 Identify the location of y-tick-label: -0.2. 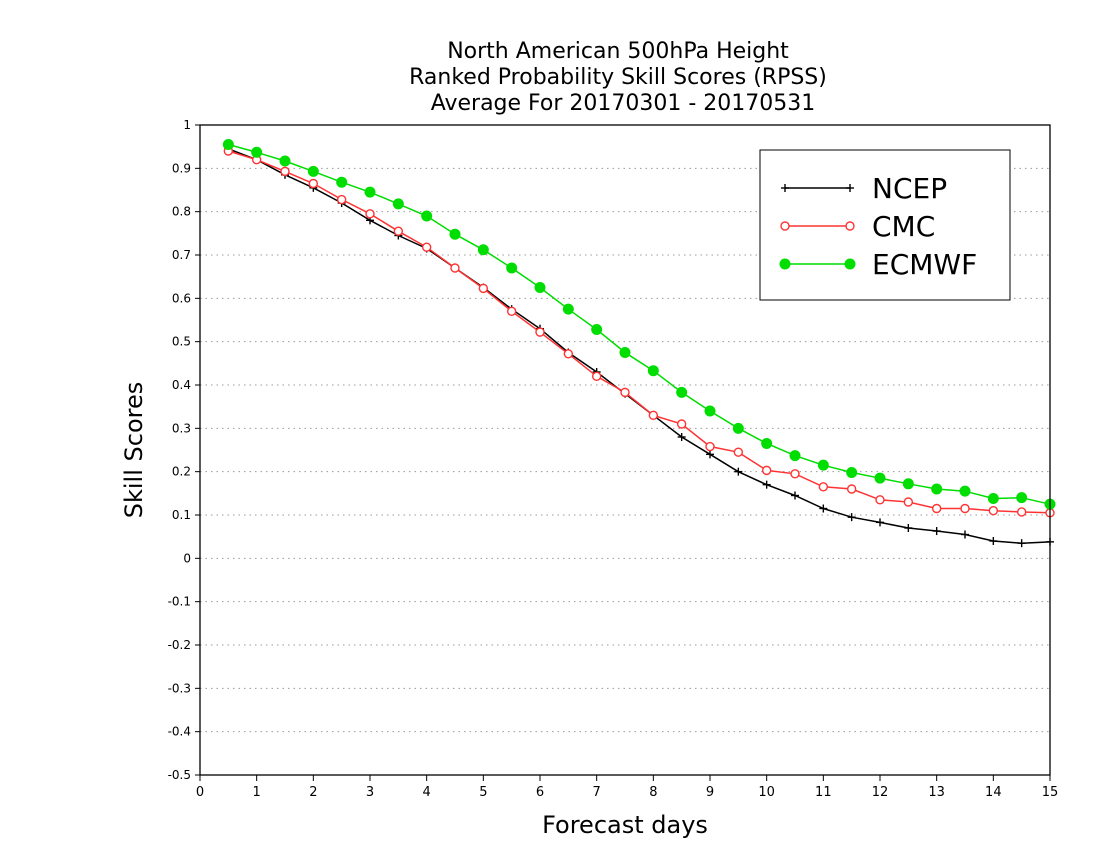
(179, 645).